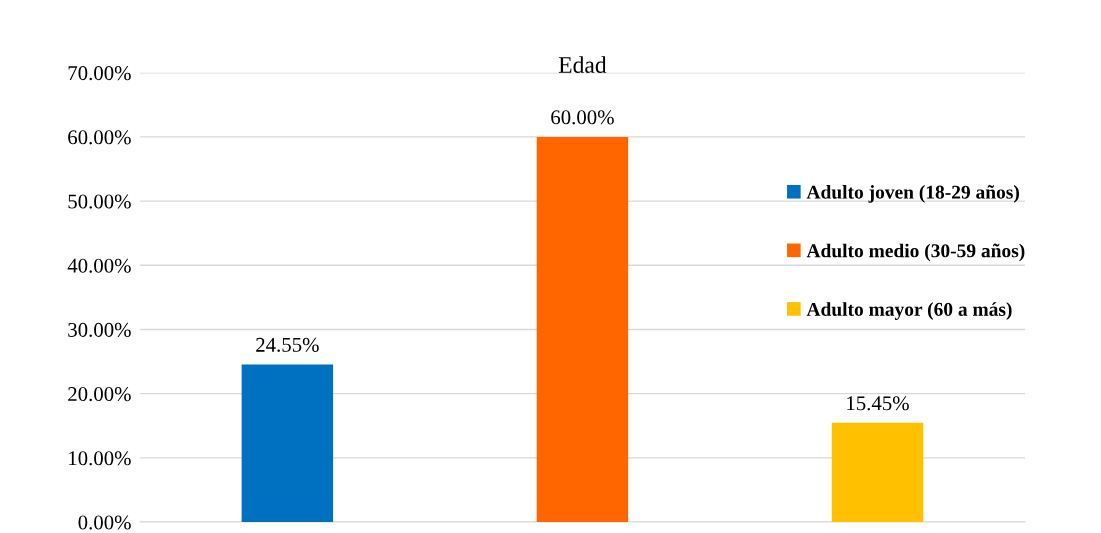 Image resolution: width=1101 pixels, height=533 pixels. I want to click on legend-label: Adulto medio (30-59 años), so click(915, 252).